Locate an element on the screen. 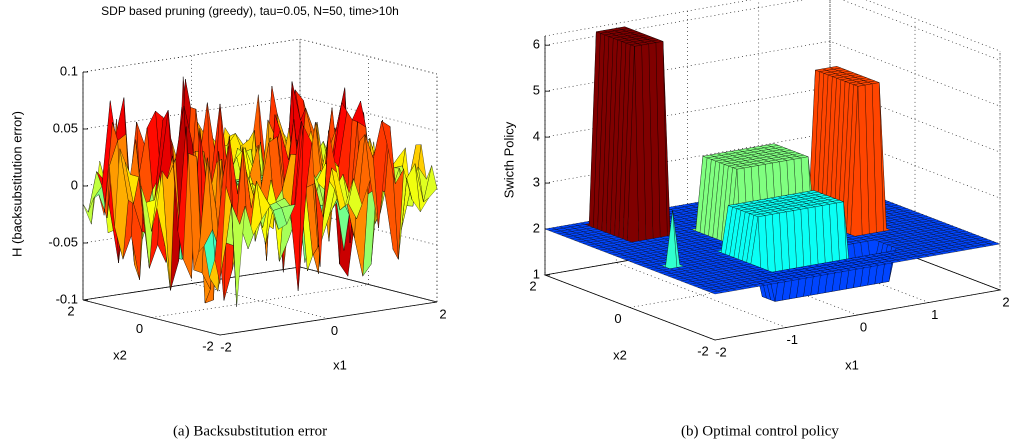  z-tick-label: 3 is located at coordinates (536, 182).